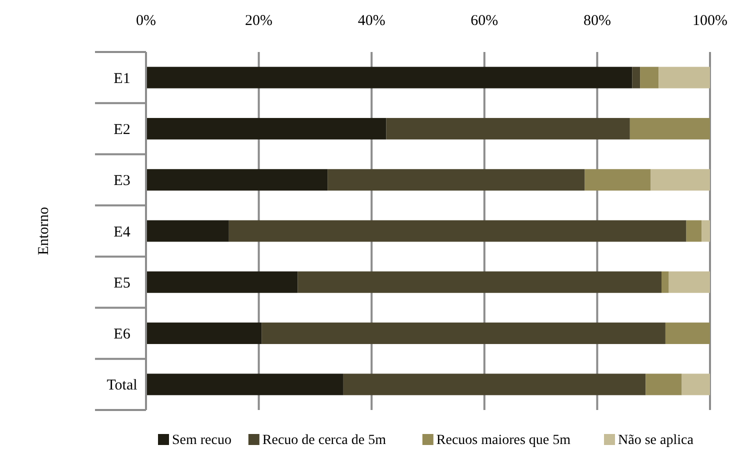 This screenshot has height=464, width=735. Describe the element at coordinates (597, 21) in the screenshot. I see `x-tick-label: 80%` at that location.